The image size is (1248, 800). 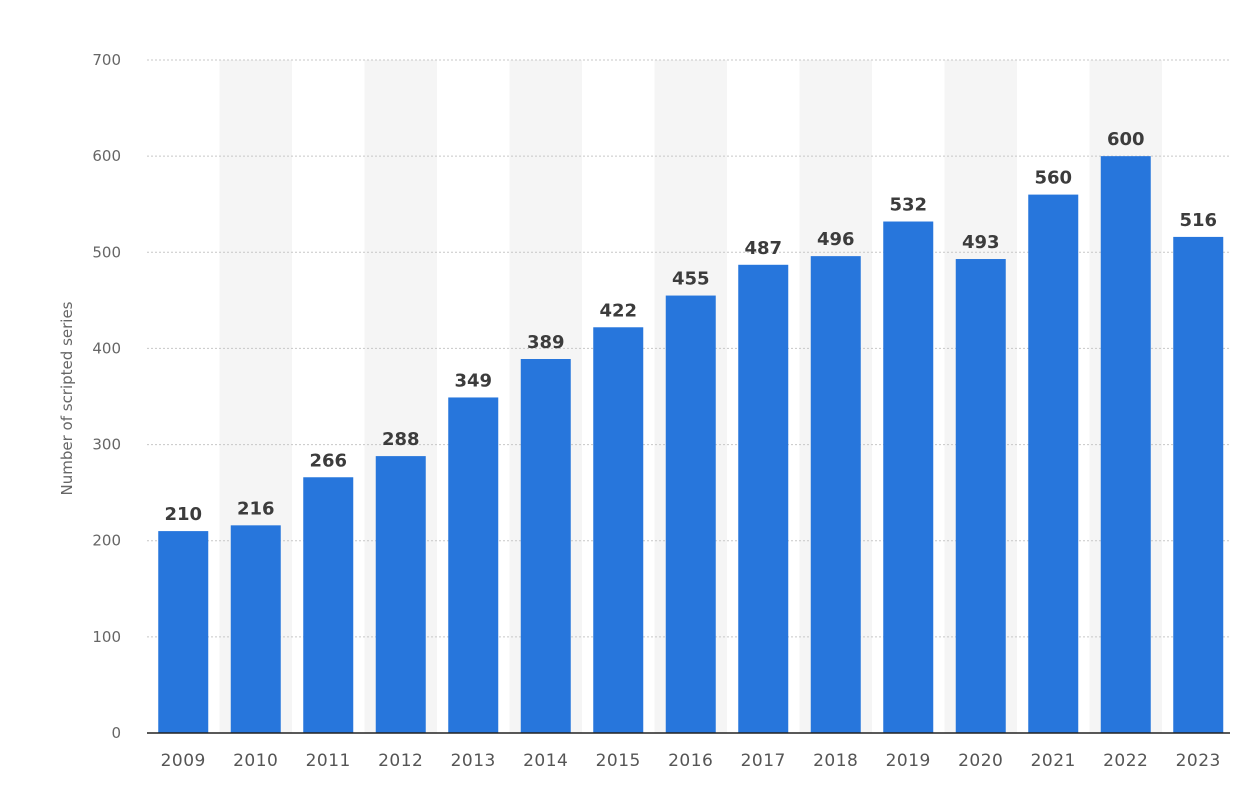 I want to click on x-tick-label: 2011, so click(x=328, y=761).